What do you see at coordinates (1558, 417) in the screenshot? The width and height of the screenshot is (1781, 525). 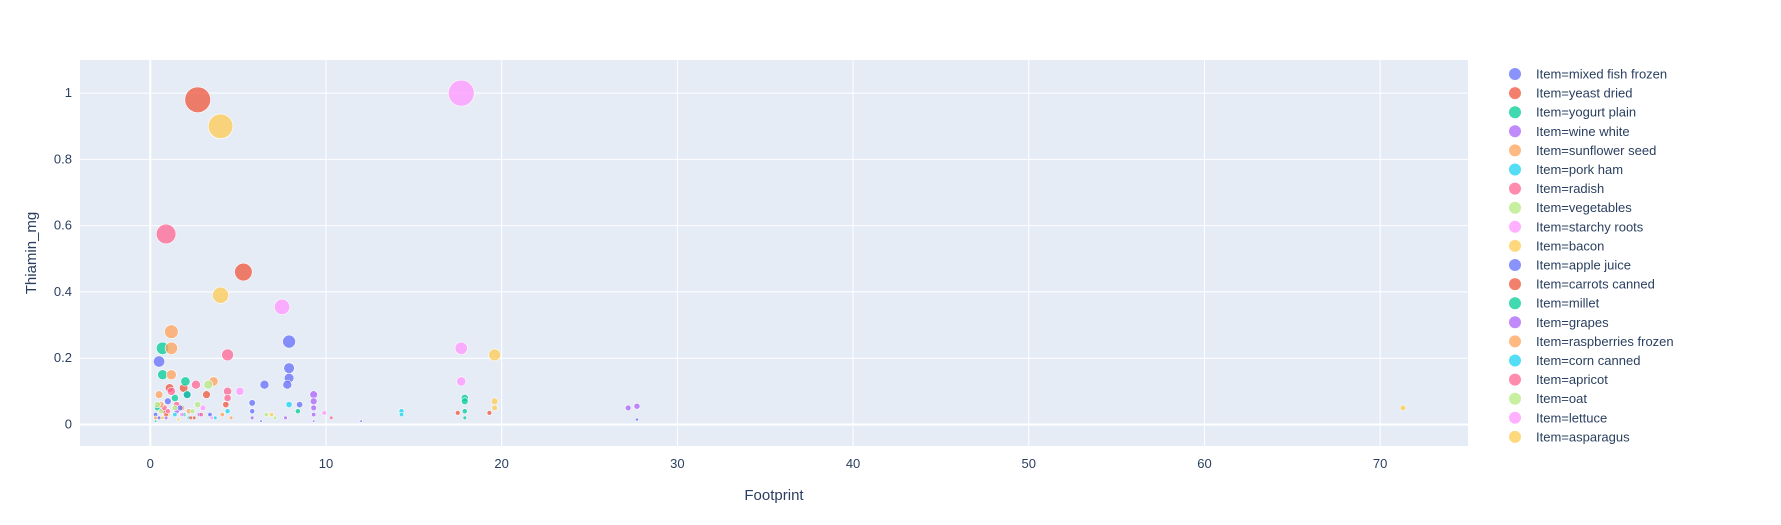 I see `legend-item: Item=lettuce` at bounding box center [1558, 417].